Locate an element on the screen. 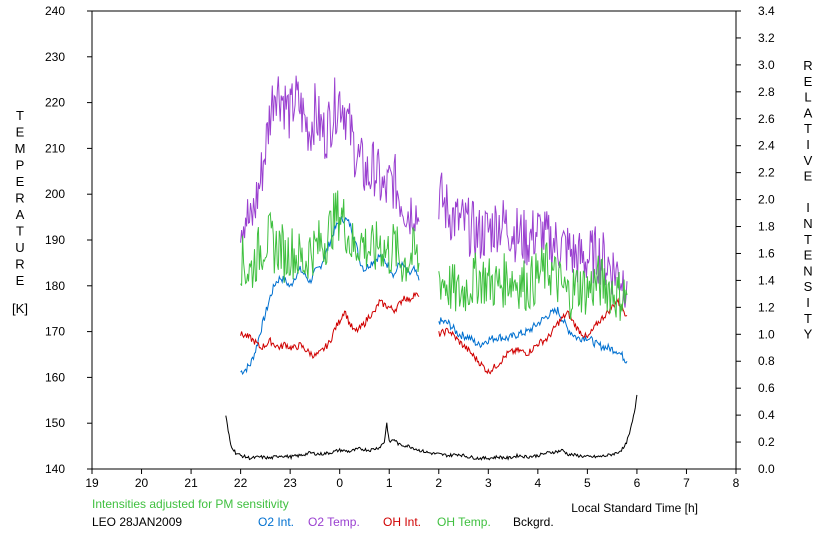 This screenshot has height=535, width=828. axis-label-letter: V is located at coordinates (808, 160).